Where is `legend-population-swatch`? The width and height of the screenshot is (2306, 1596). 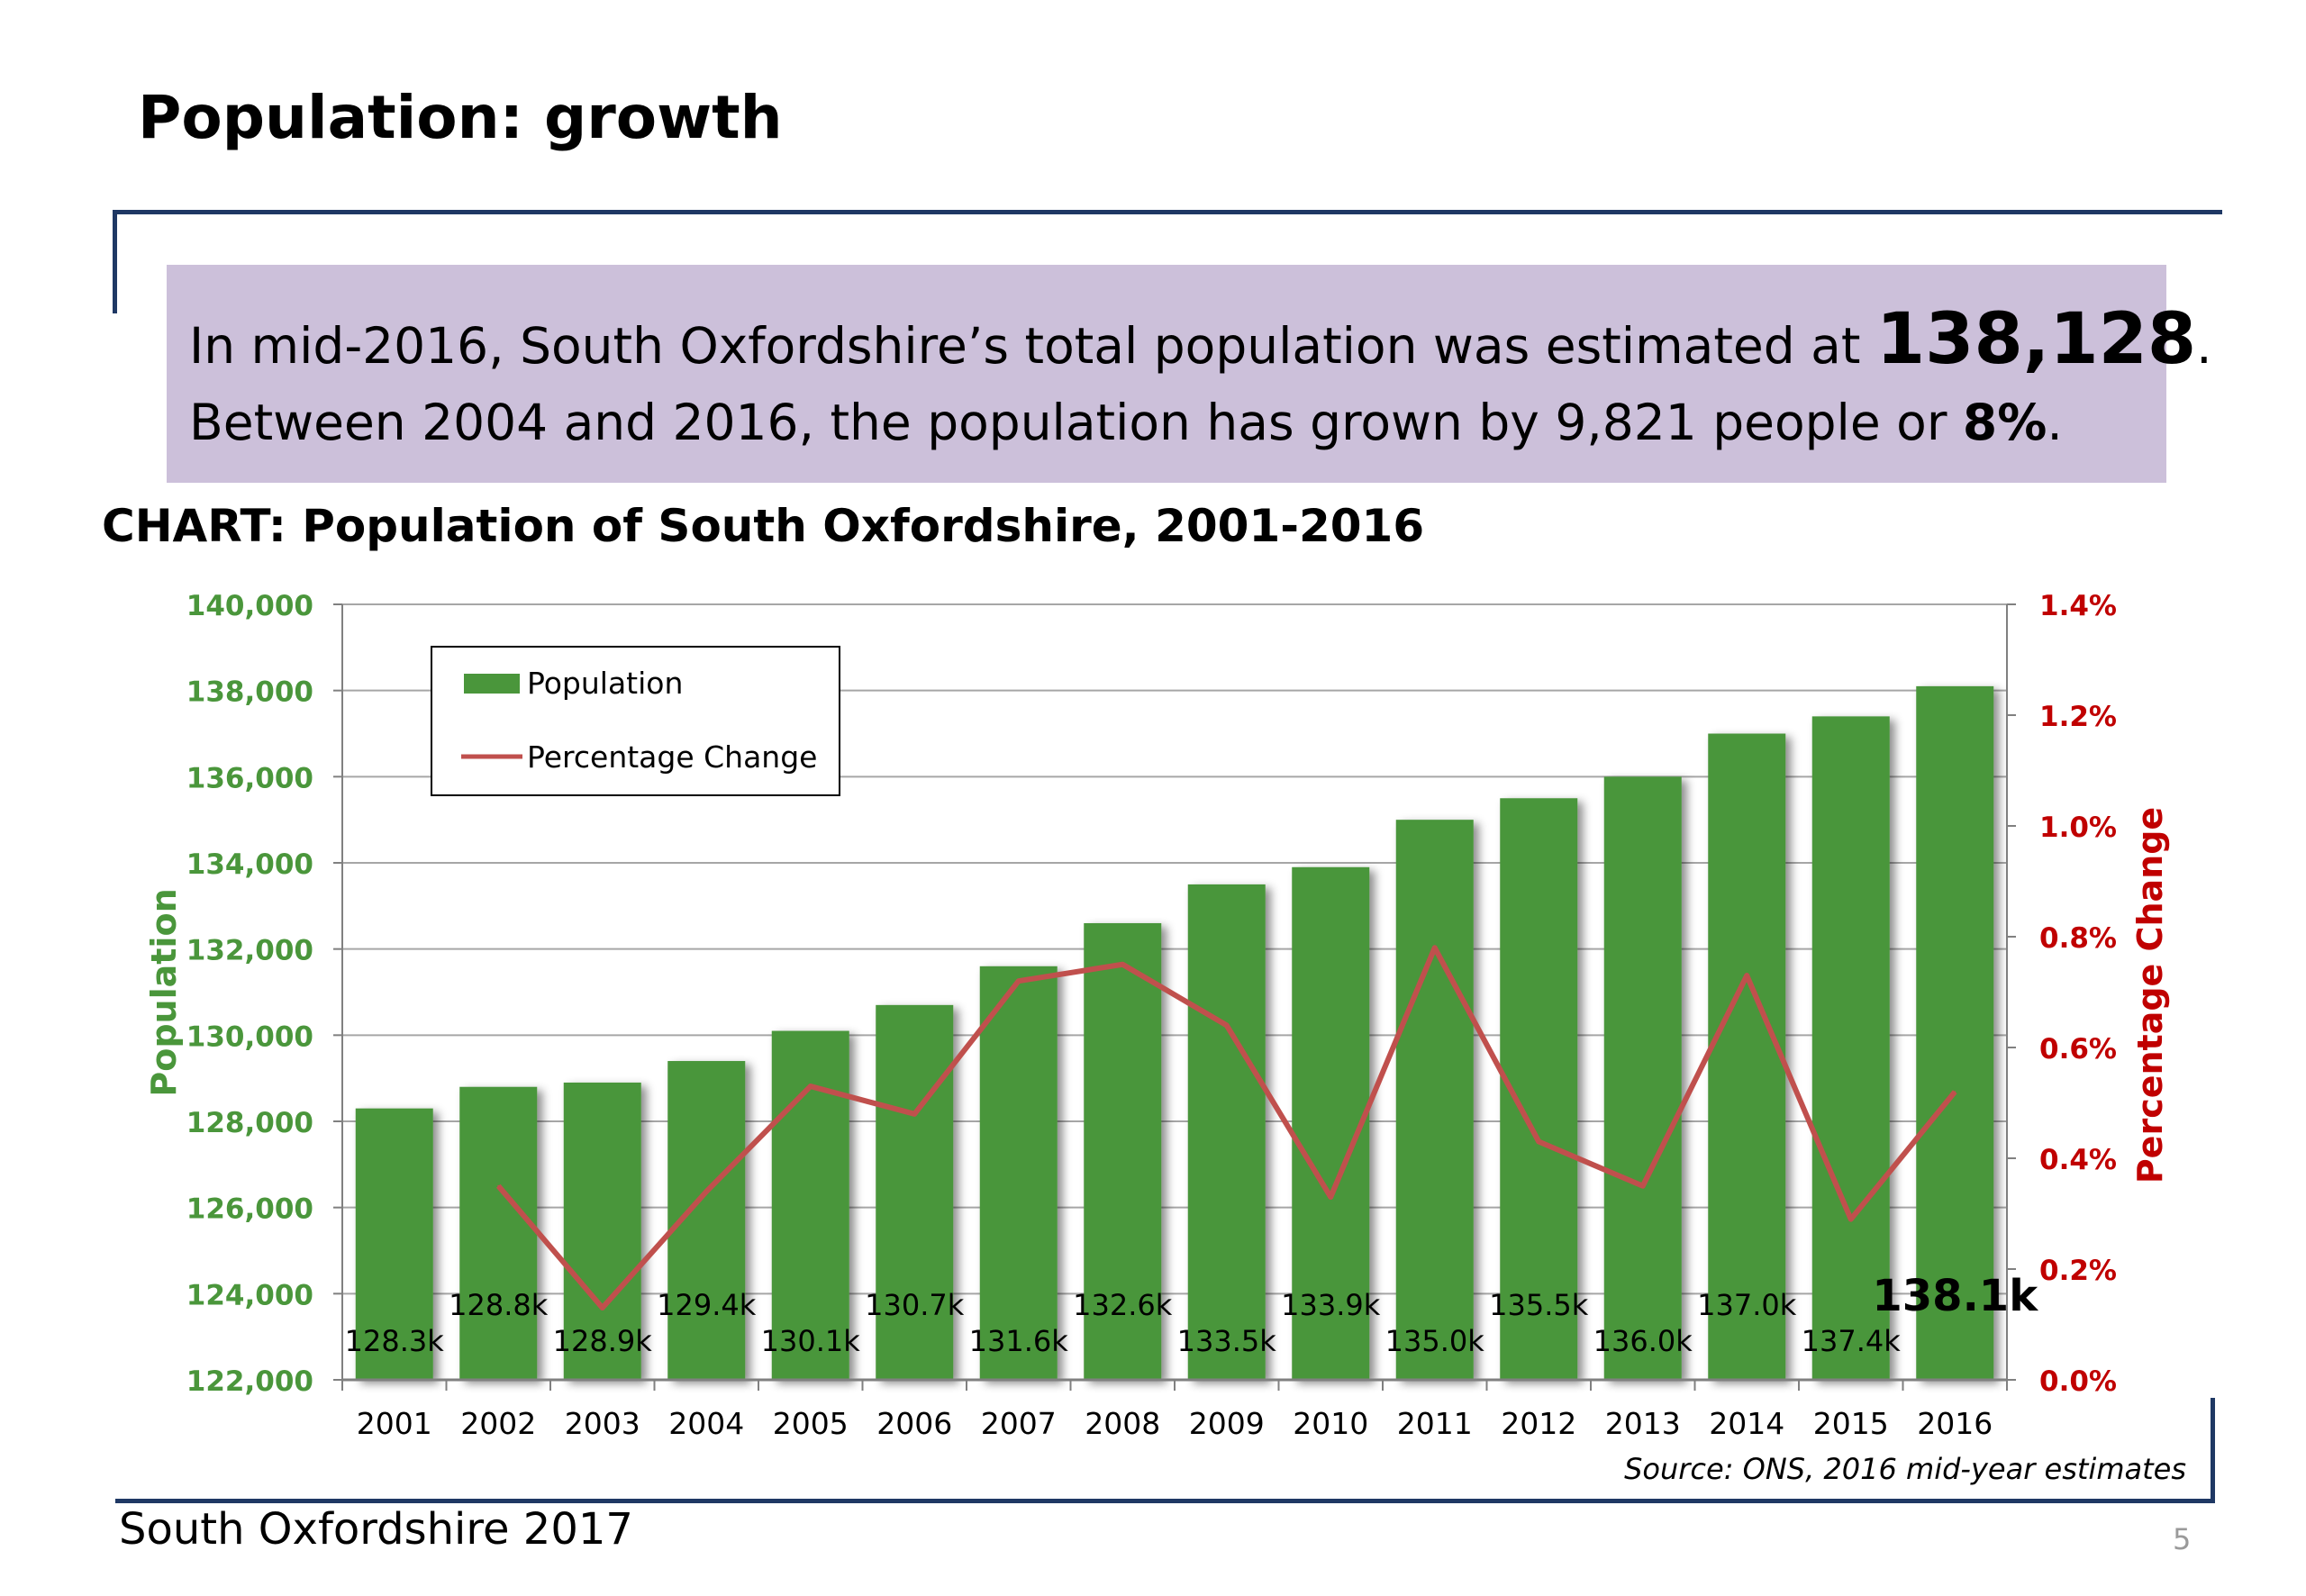
legend-population-swatch is located at coordinates (492, 684).